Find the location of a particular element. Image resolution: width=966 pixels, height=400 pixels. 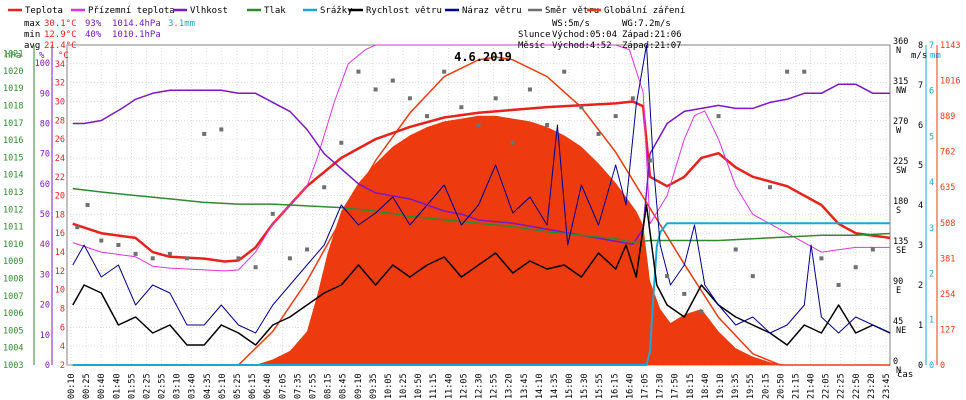

radiation-tick-label: 635 is located at coordinates (947, 188).